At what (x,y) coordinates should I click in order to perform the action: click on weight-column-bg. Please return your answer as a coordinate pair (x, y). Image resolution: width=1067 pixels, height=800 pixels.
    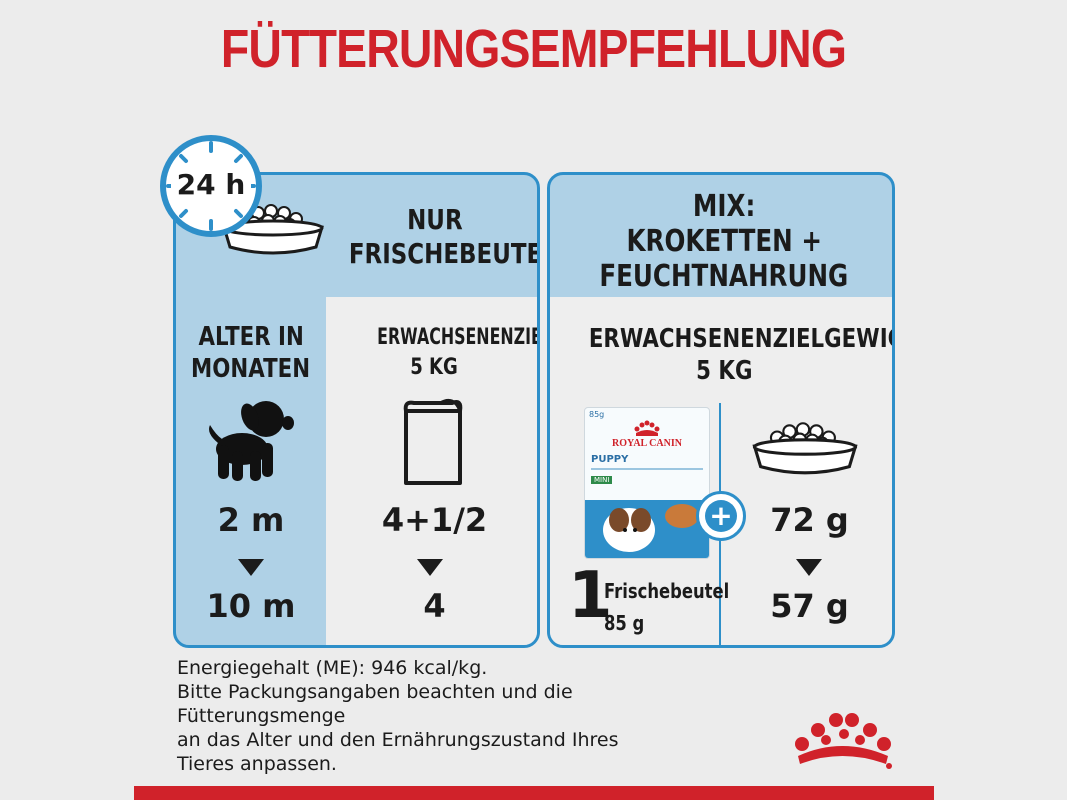
    Looking at the image, I should click on (431, 471).